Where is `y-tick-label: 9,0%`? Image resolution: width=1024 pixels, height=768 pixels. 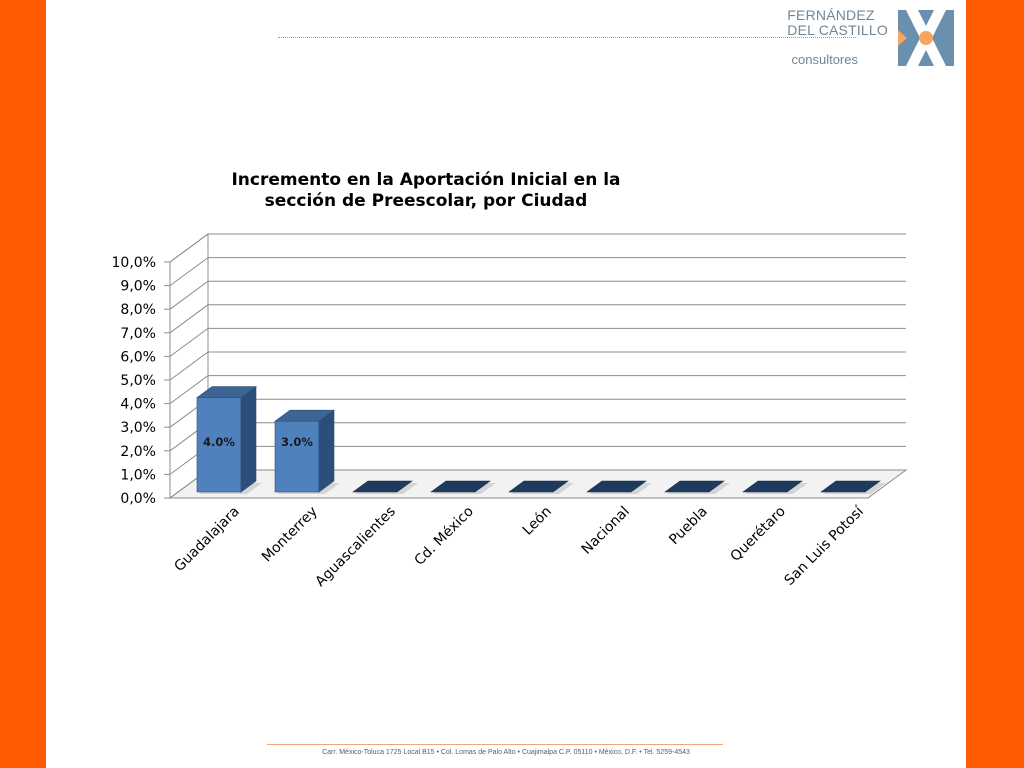 y-tick-label: 9,0% is located at coordinates (138, 287).